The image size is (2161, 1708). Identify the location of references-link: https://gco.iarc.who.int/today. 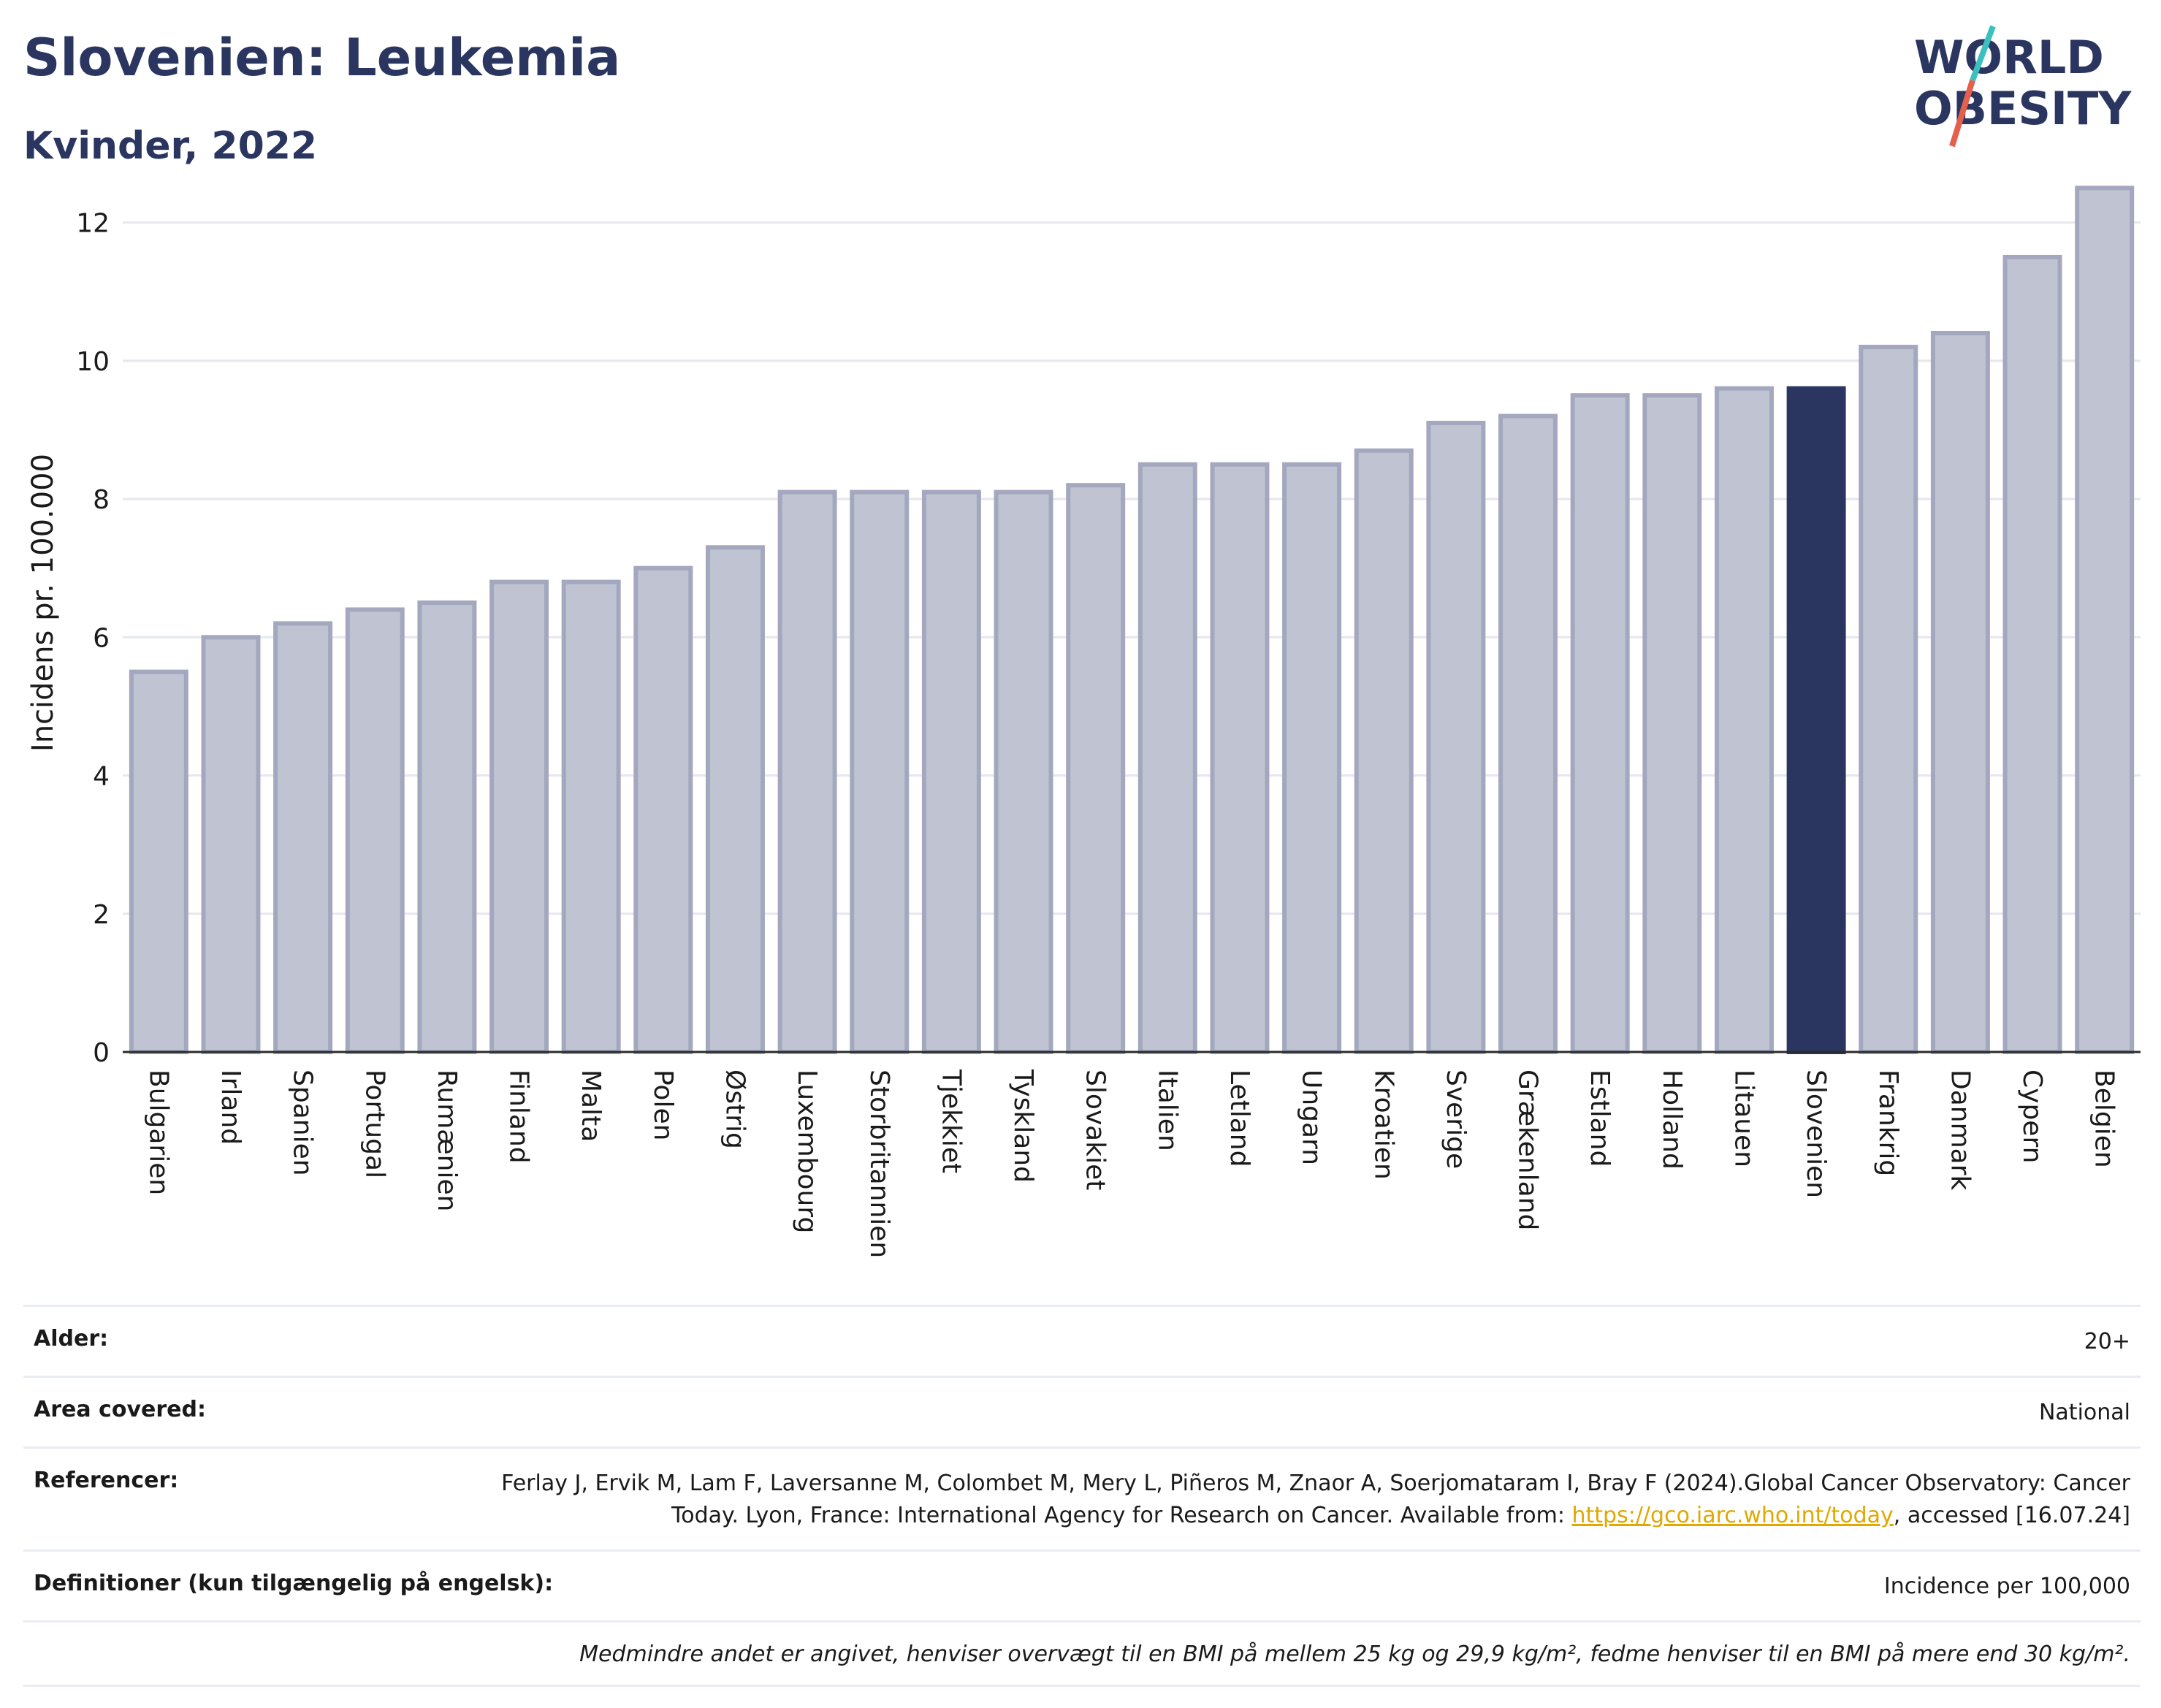
(1732, 1516).